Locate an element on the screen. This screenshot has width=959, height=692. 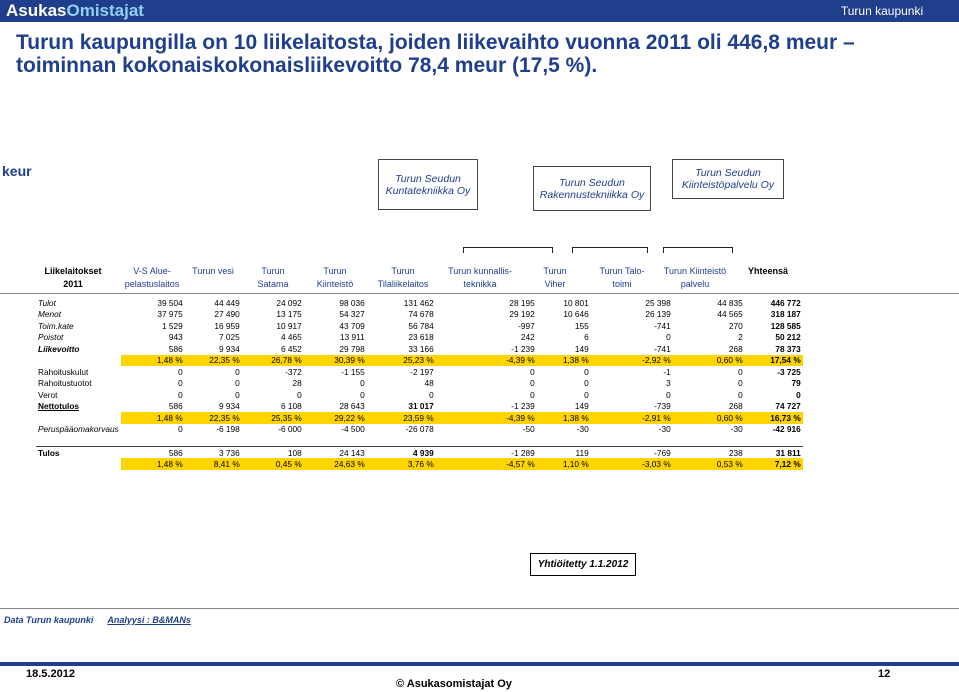
table-cell: 98 036 is located at coordinates (352, 302).